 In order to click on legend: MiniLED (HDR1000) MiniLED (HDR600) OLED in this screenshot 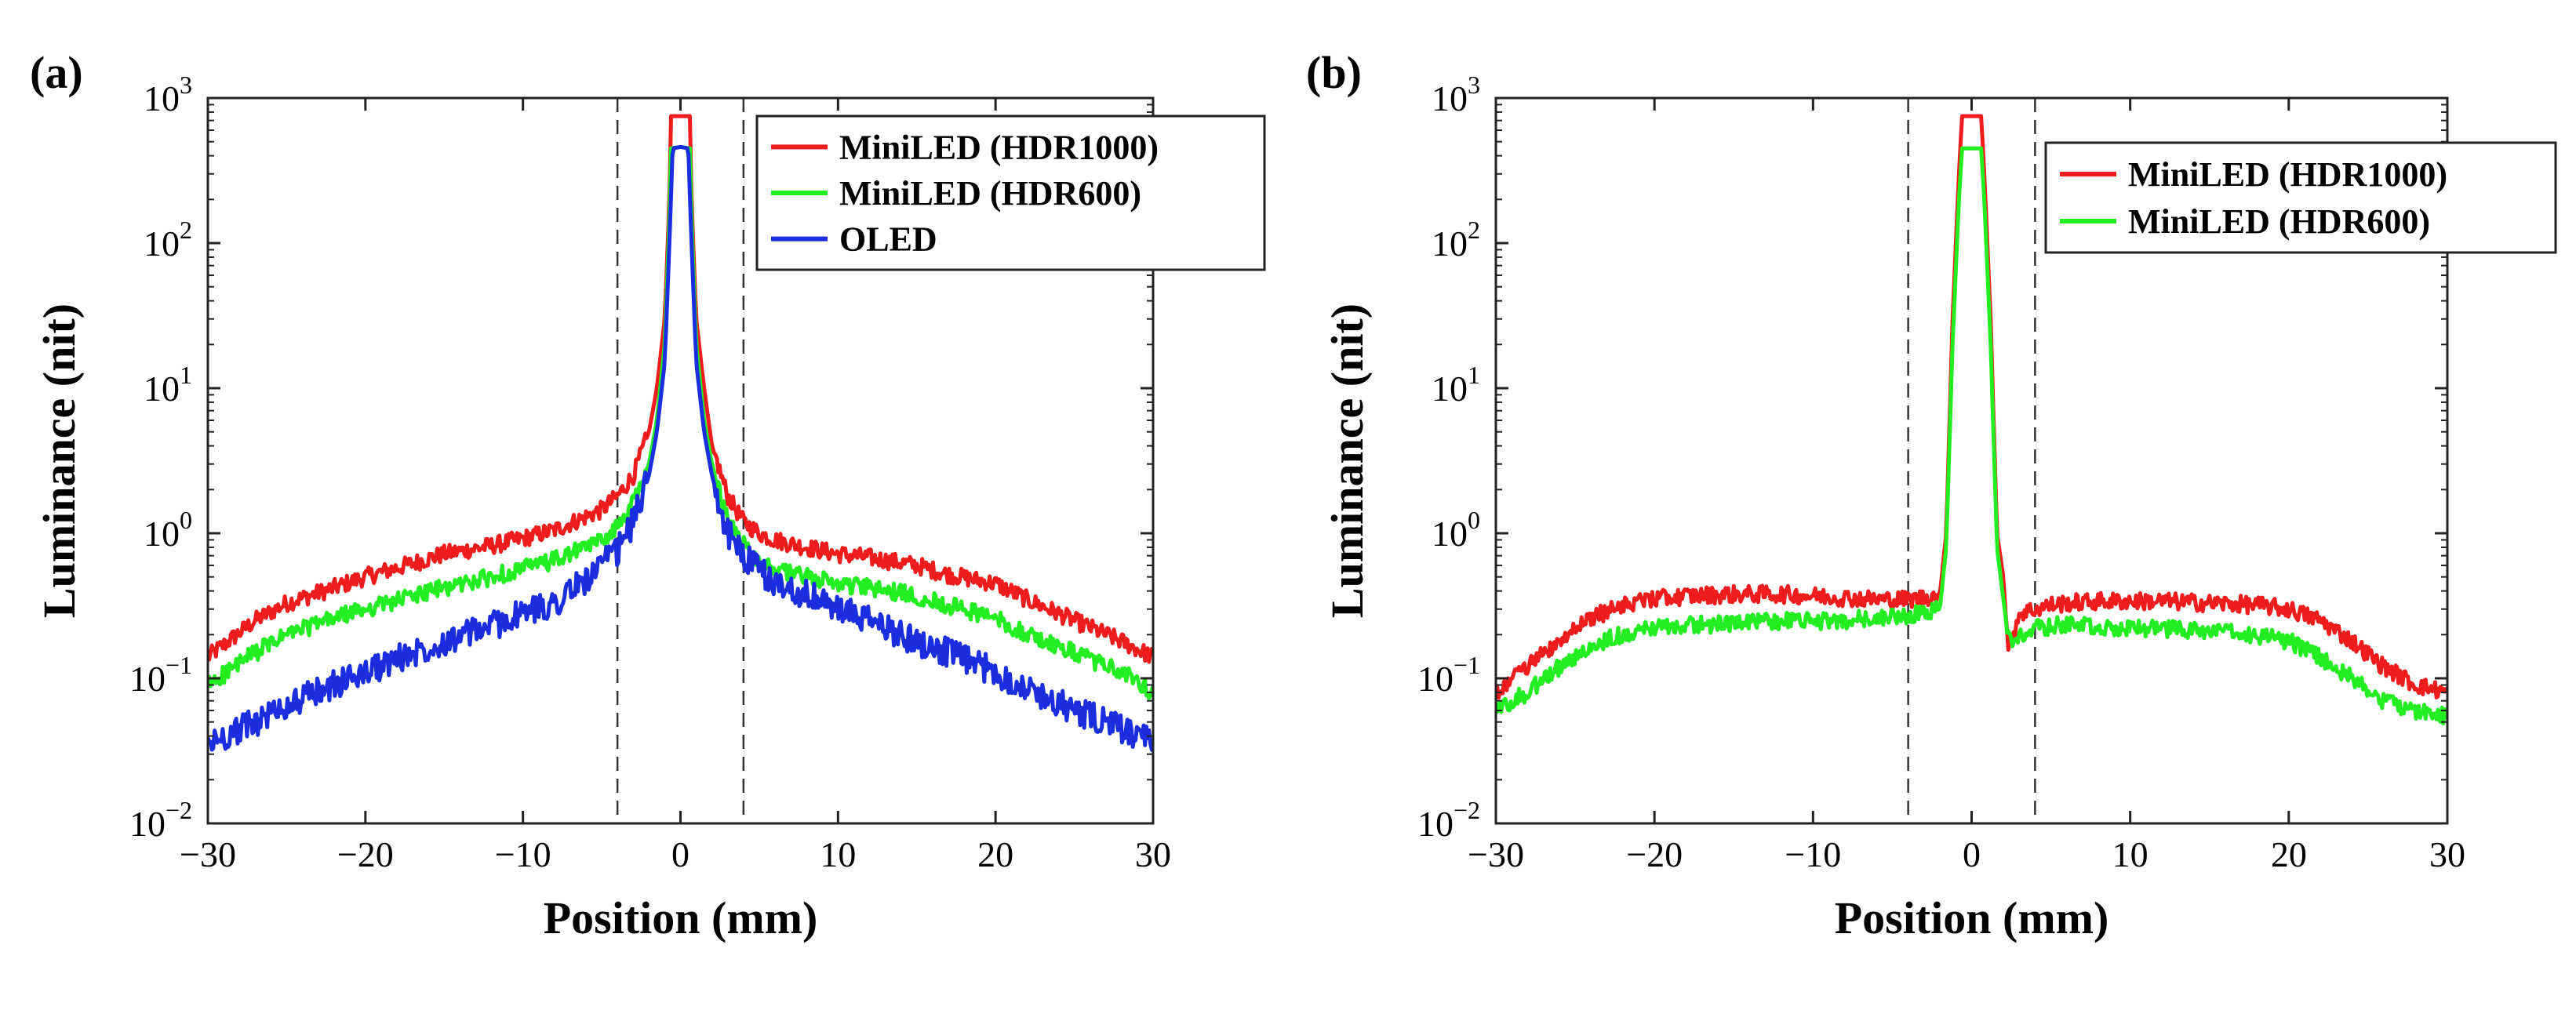, I will do `click(1010, 192)`.